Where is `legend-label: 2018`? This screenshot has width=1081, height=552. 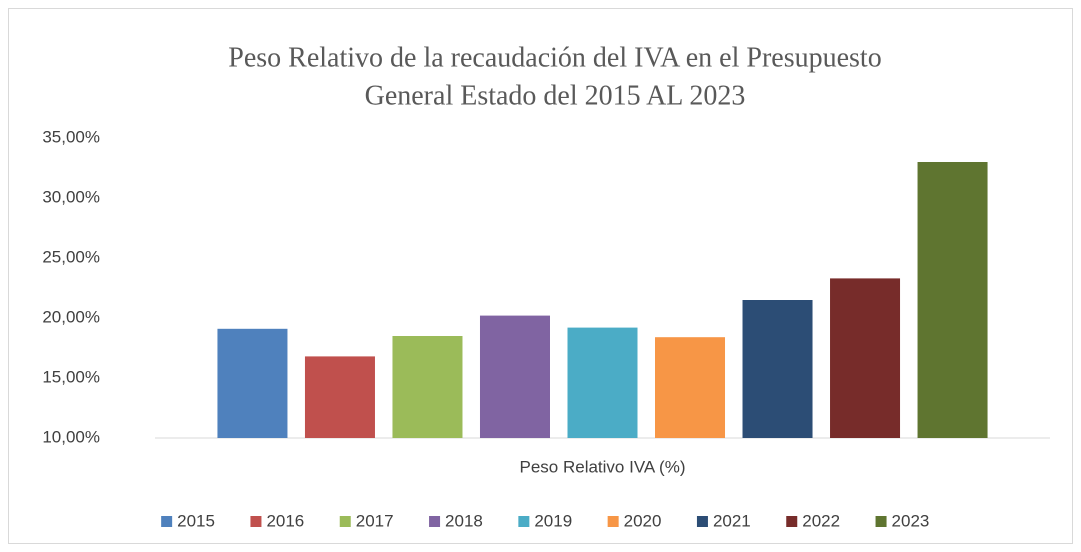
legend-label: 2018 is located at coordinates (464, 520).